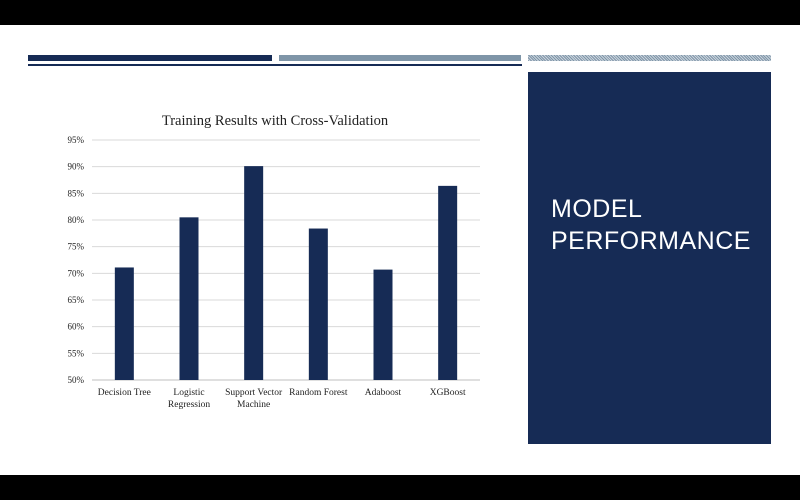 The height and width of the screenshot is (500, 800). What do you see at coordinates (649, 58) in the screenshot?
I see `header-bar-textured` at bounding box center [649, 58].